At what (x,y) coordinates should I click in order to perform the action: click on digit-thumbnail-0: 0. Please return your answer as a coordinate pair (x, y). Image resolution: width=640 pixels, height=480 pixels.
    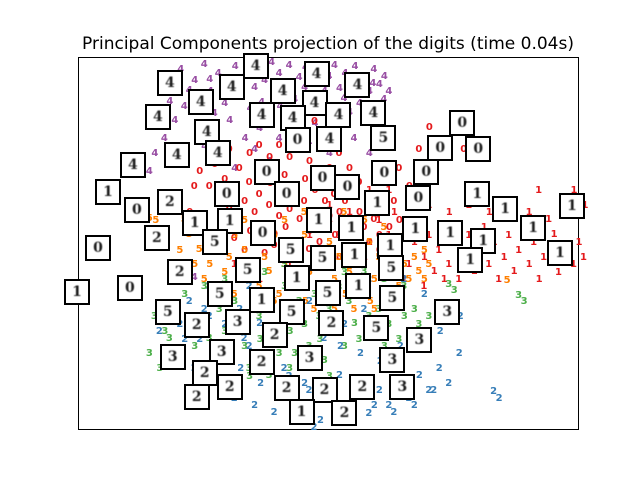
    Looking at the image, I should click on (129, 288).